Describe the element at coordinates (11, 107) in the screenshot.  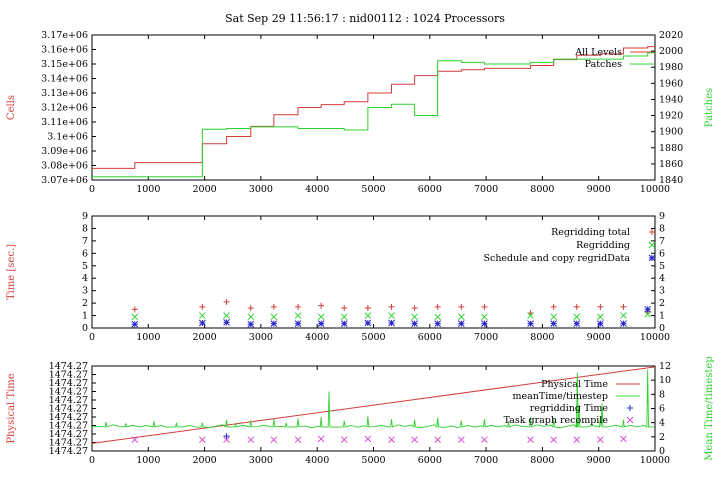
I see `y-axis-label: Cells` at that location.